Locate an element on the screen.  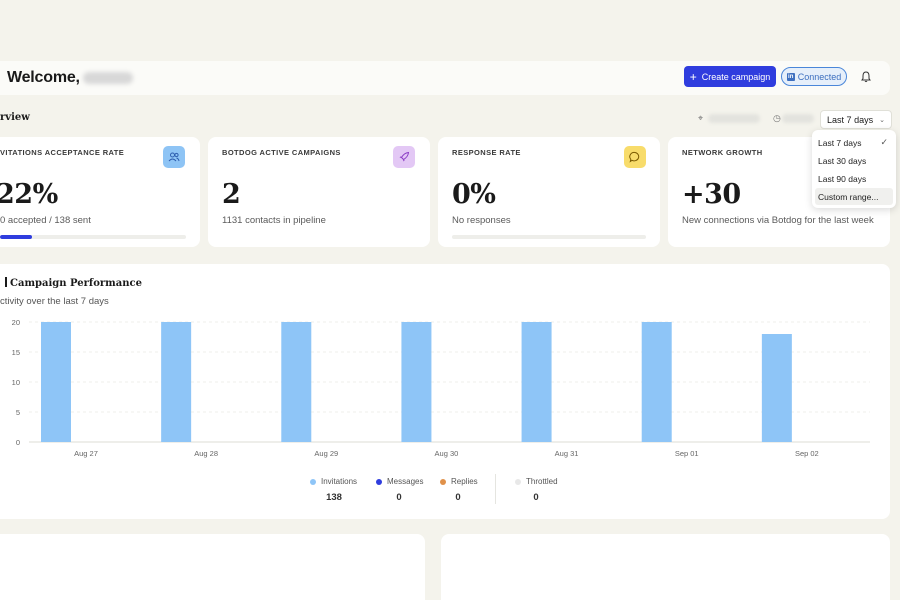
check-icon: ✓ is located at coordinates (884, 142).